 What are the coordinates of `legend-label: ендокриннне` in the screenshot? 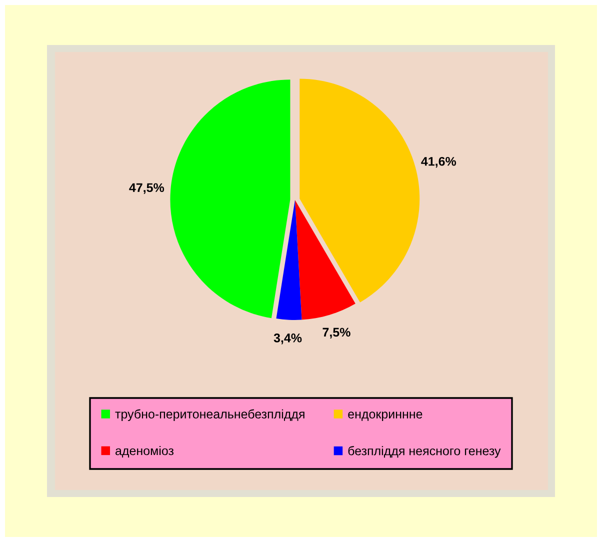 It's located at (385, 416).